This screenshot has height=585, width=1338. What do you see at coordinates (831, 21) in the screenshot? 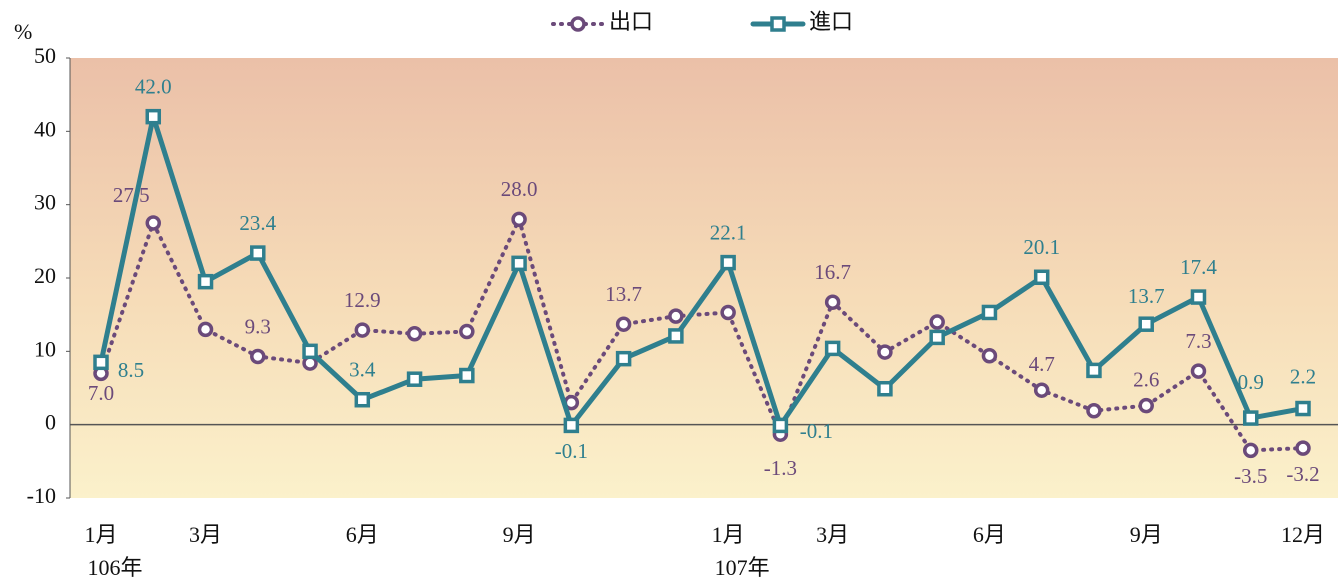
I see `legend-label: 進口` at bounding box center [831, 21].